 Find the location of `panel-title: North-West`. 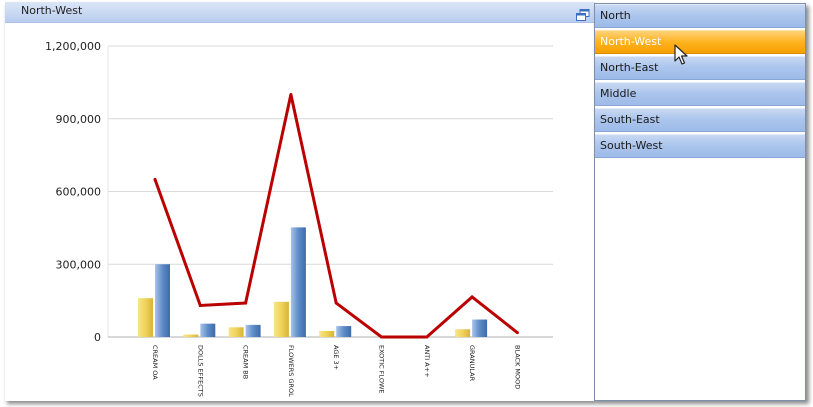

panel-title: North-West is located at coordinates (52, 10).